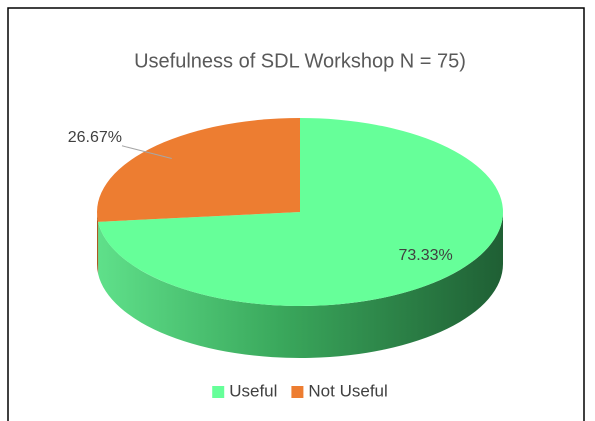 The height and width of the screenshot is (421, 595). I want to click on legend-label: Not Useful, so click(347, 390).